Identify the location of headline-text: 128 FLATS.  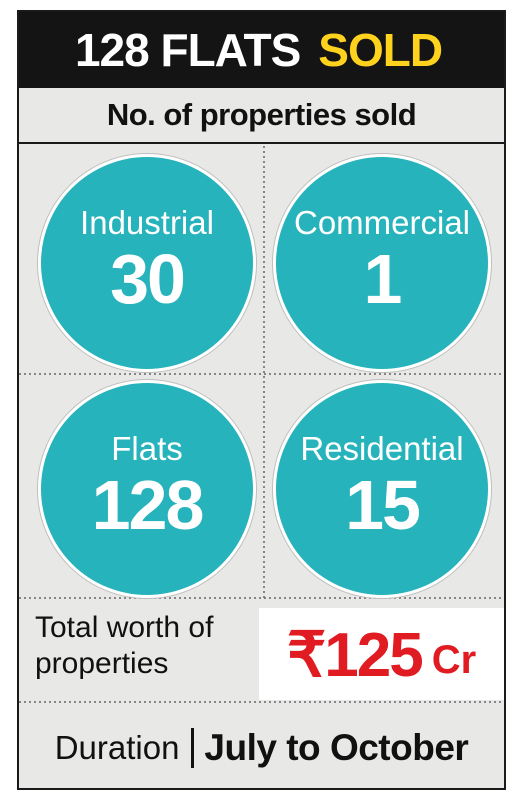
(187, 50).